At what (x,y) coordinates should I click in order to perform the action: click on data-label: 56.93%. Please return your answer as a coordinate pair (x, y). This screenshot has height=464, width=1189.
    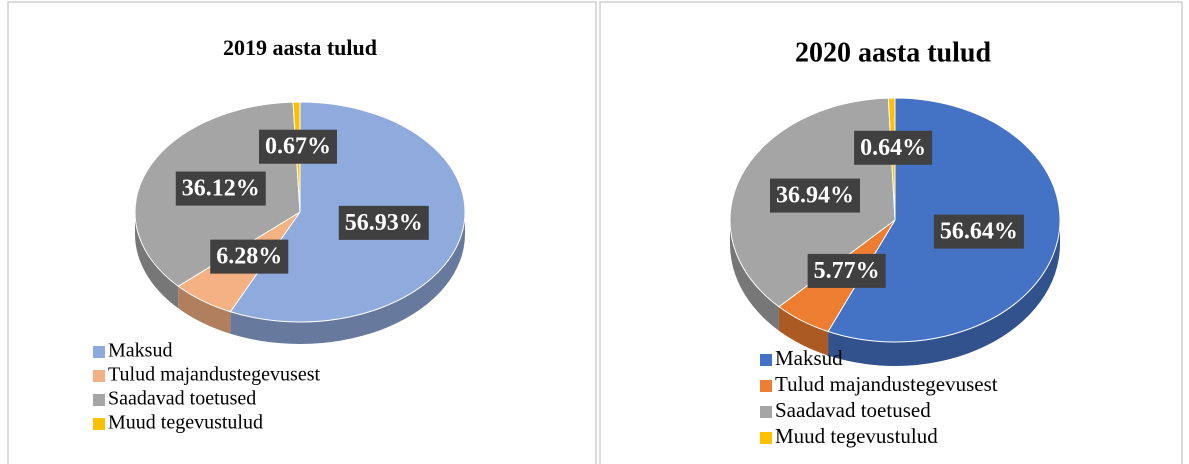
    Looking at the image, I should click on (384, 223).